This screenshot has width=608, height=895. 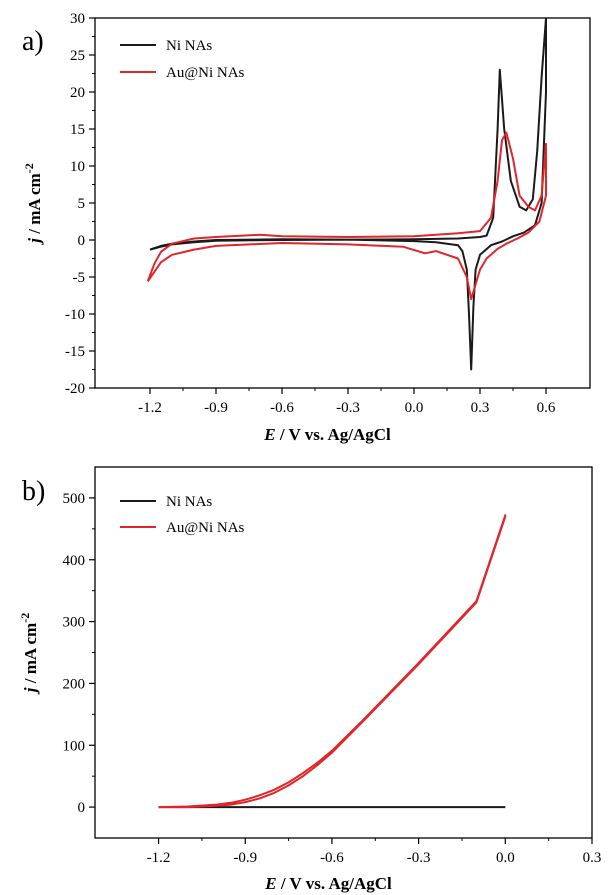 What do you see at coordinates (79, 278) in the screenshot?
I see `y-tick-label: -5` at bounding box center [79, 278].